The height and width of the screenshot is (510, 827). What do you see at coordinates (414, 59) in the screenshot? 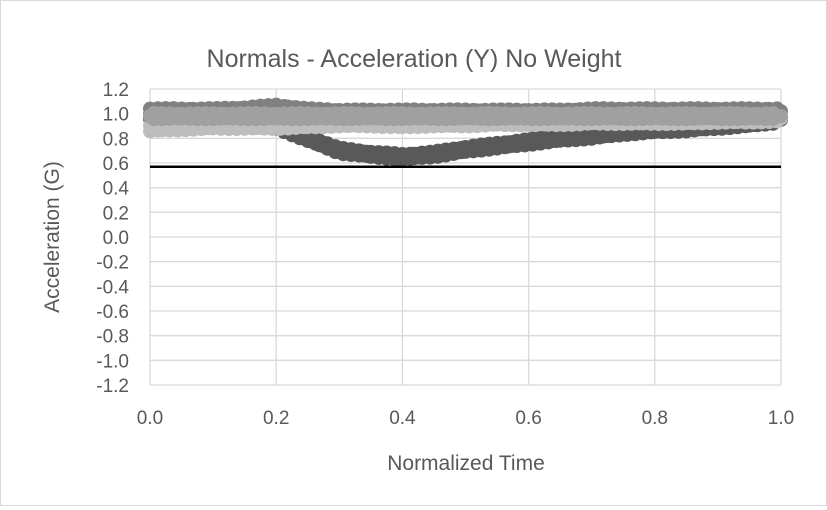
I see `chart-title: Normals - Acceleration (Y) No Weight` at bounding box center [414, 59].